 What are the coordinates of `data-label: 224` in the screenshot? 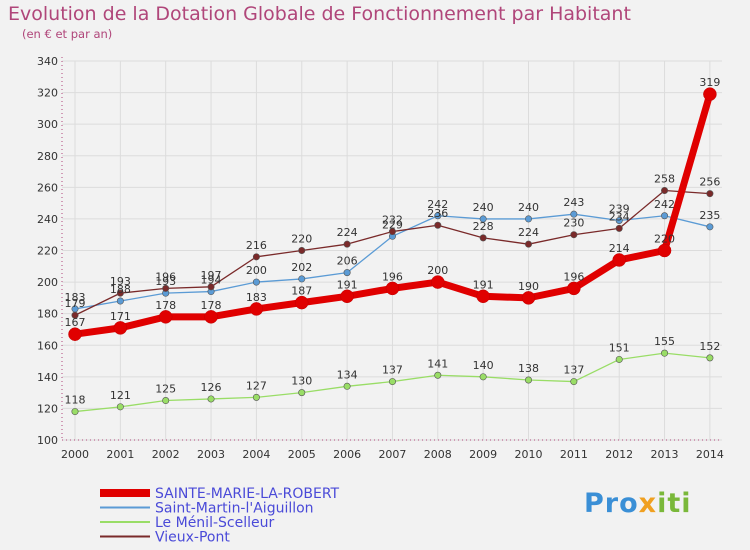 It's located at (347, 232).